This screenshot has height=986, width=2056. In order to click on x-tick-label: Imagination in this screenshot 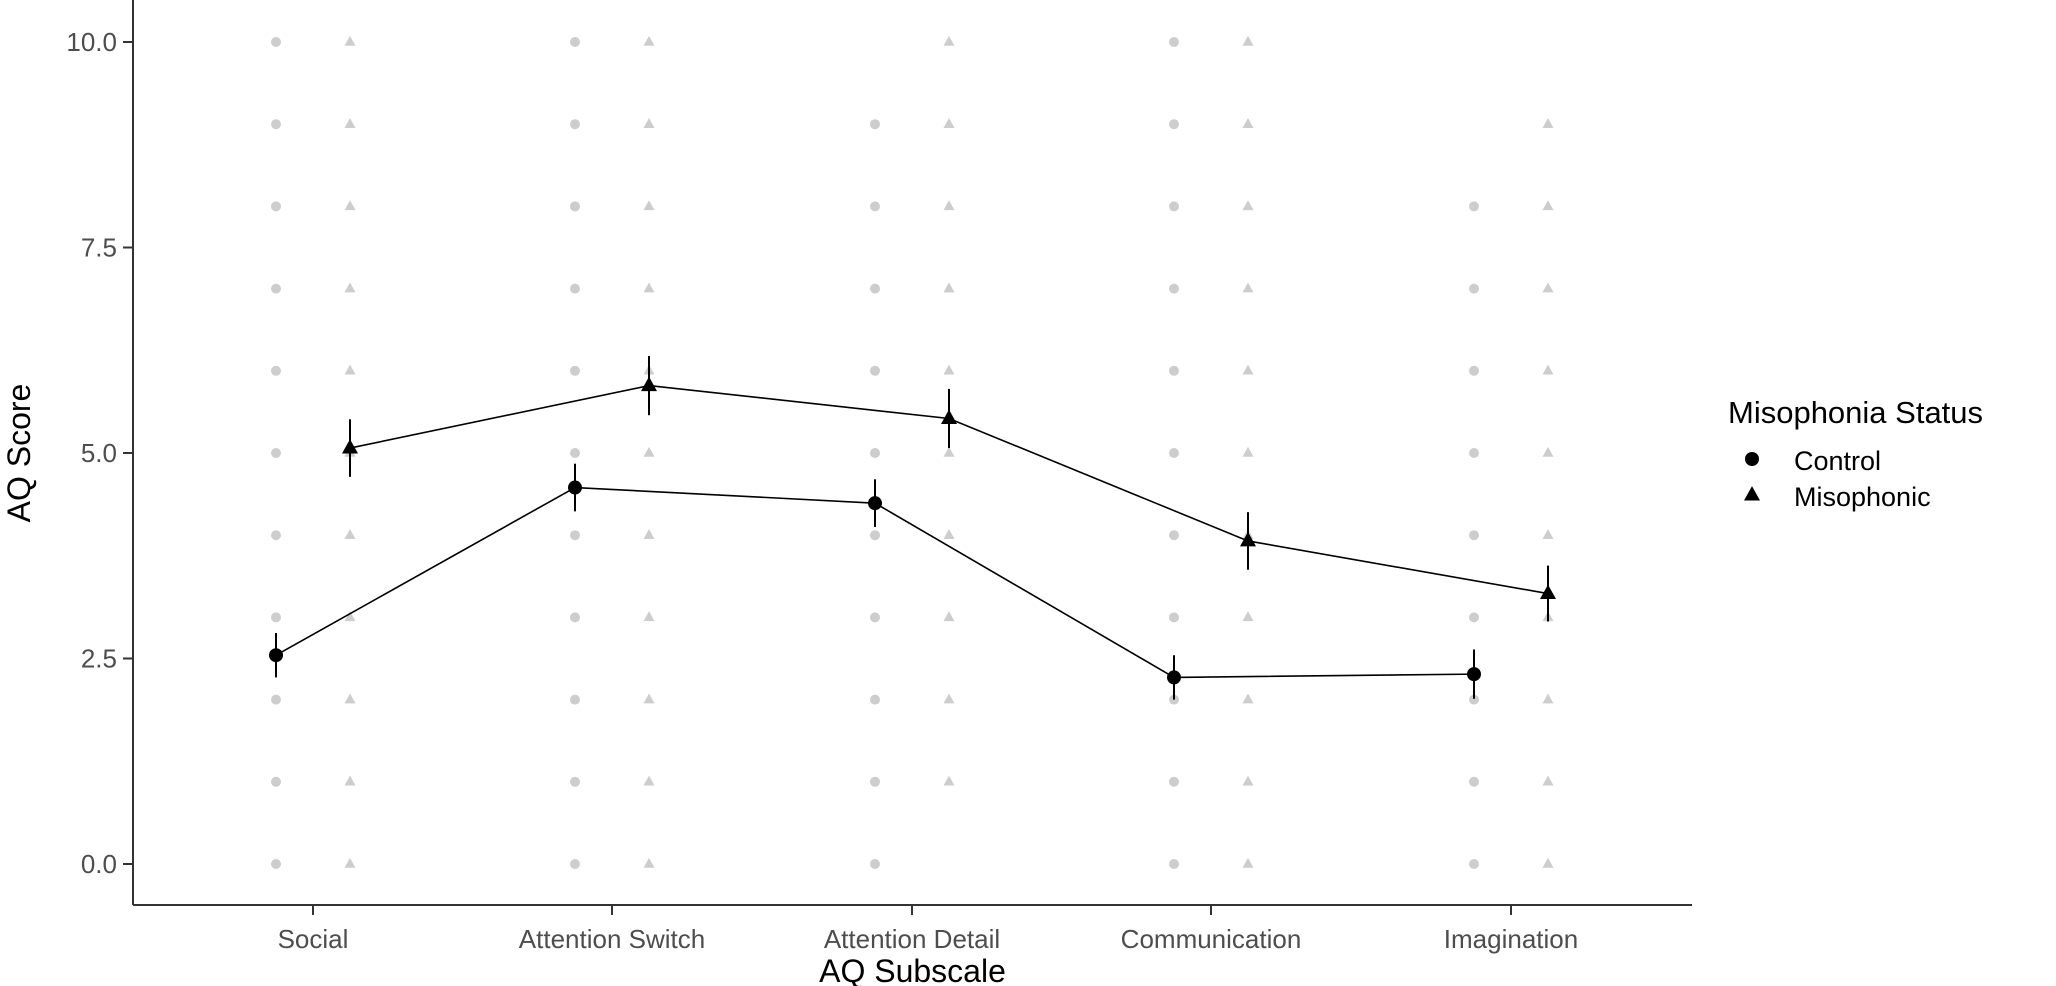, I will do `click(1511, 939)`.